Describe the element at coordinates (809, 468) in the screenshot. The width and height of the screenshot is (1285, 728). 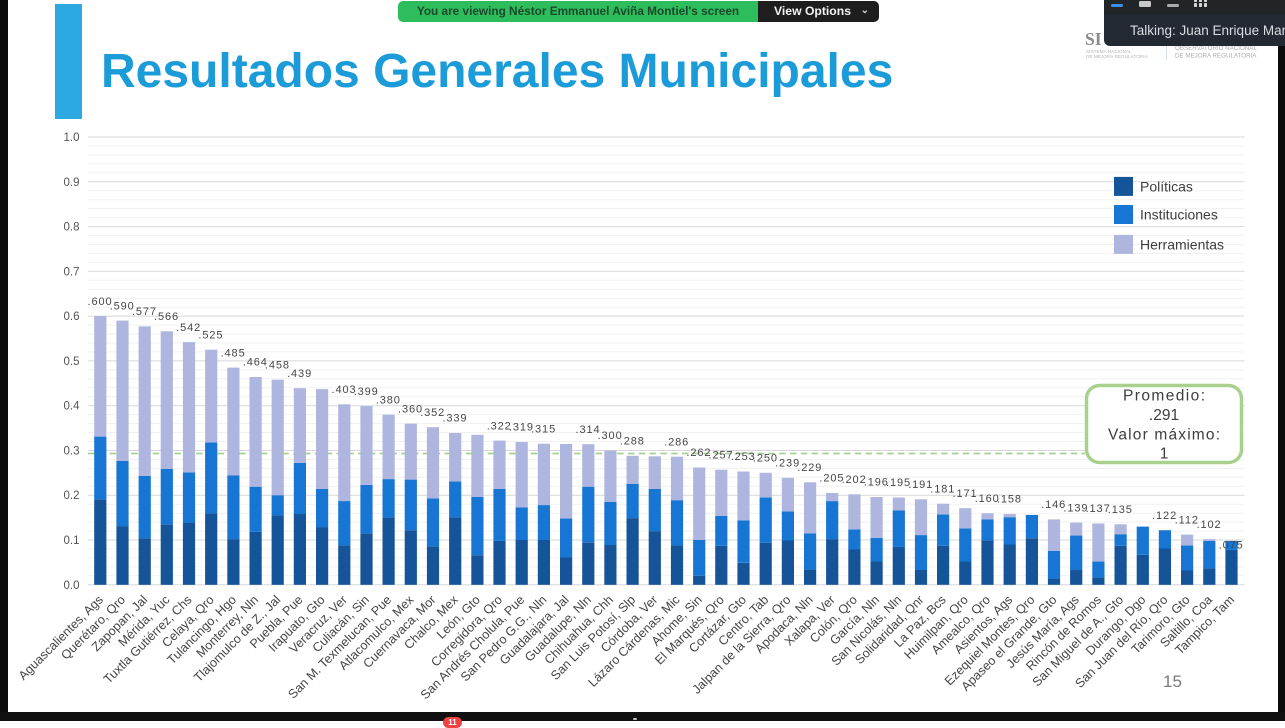
I see `svg-text: .229` at that location.